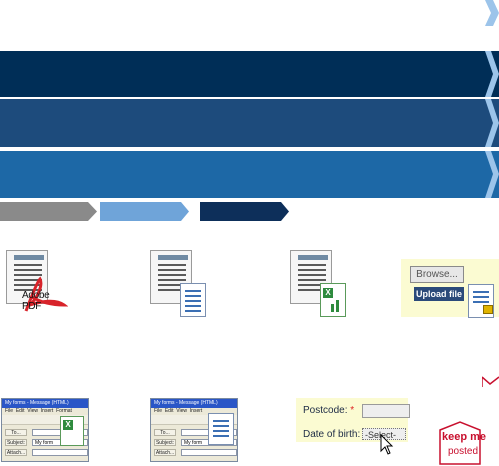  Describe the element at coordinates (249, 174) in the screenshot. I see `nav-bar-light` at that location.